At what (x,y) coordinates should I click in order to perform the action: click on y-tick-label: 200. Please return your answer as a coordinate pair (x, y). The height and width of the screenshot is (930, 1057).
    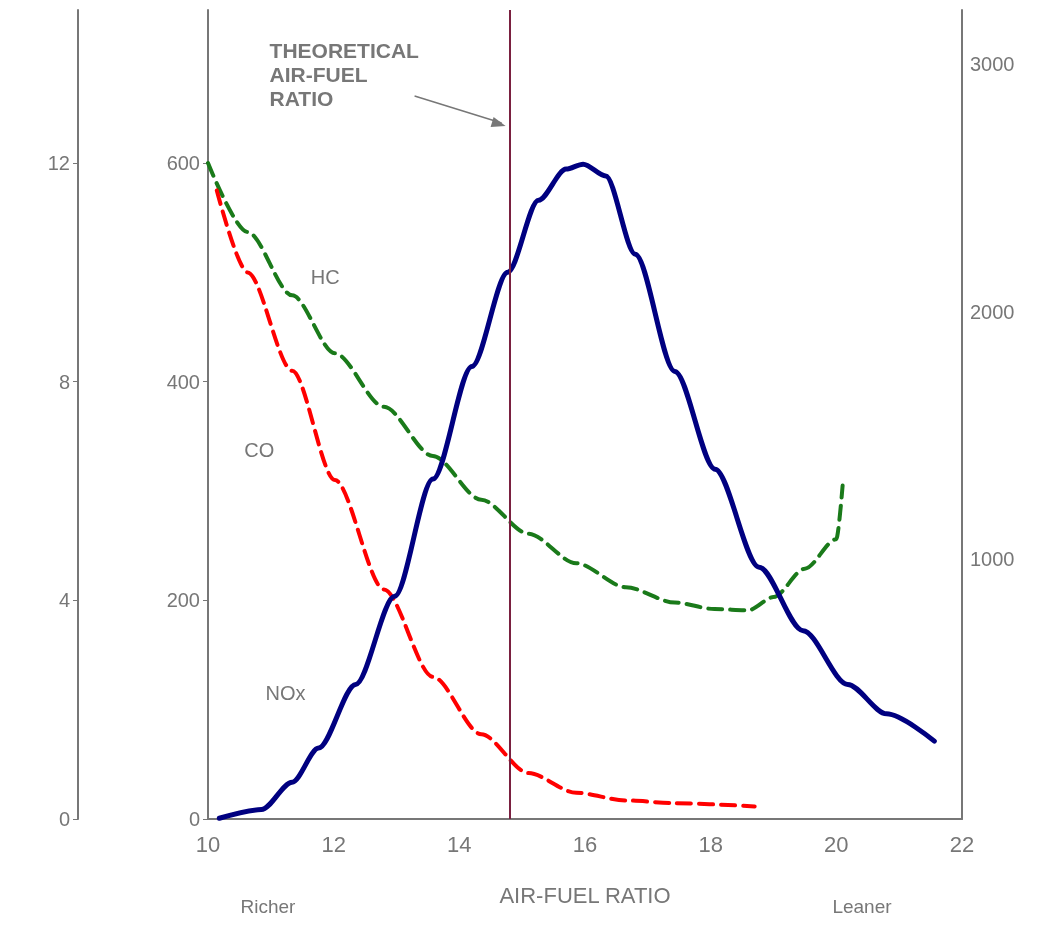
    Looking at the image, I should click on (183, 600).